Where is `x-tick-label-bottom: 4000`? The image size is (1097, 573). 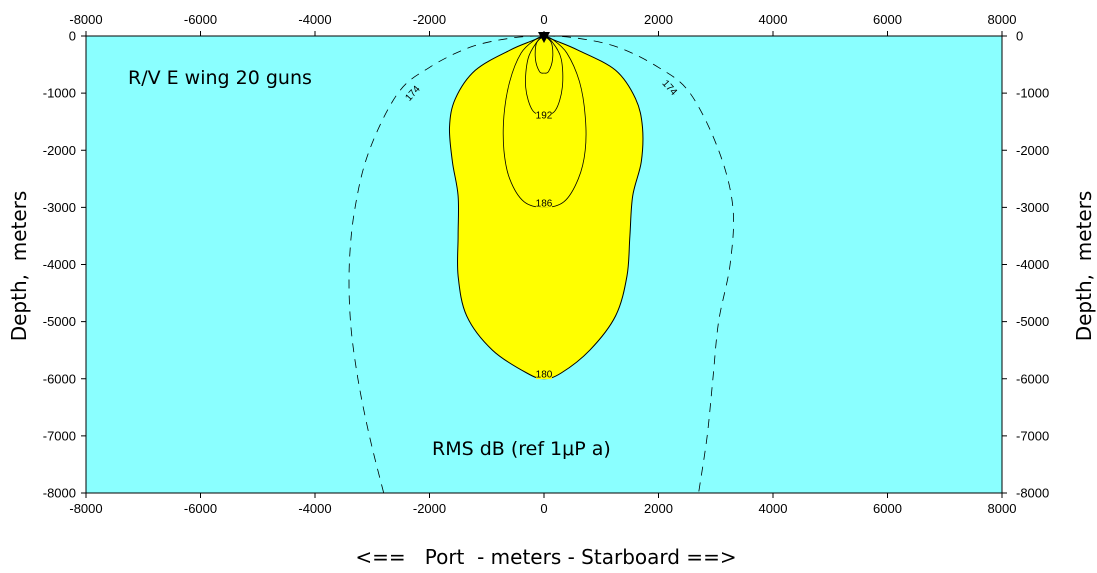
x-tick-label-bottom: 4000 is located at coordinates (773, 508).